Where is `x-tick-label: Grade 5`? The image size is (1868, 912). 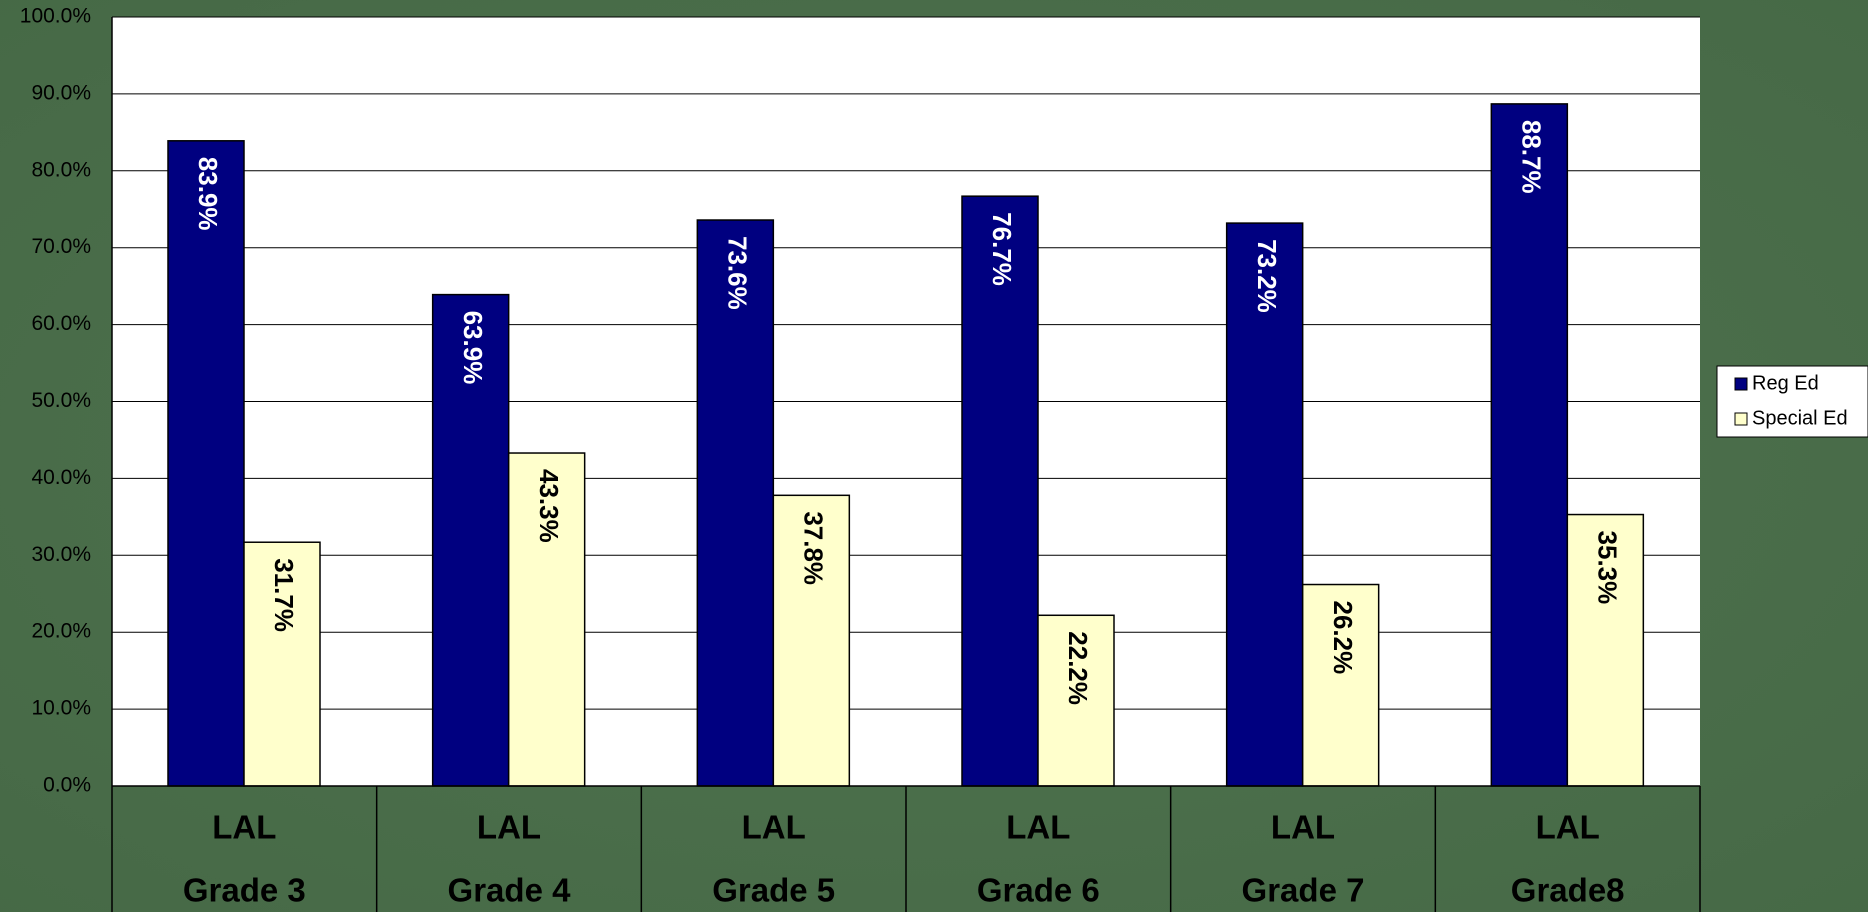 x-tick-label: Grade 5 is located at coordinates (773, 890).